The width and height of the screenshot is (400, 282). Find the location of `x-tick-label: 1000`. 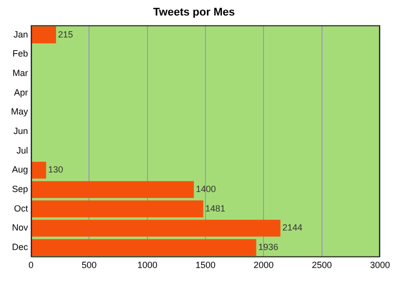

x-tick-label: 1000 is located at coordinates (147, 265).